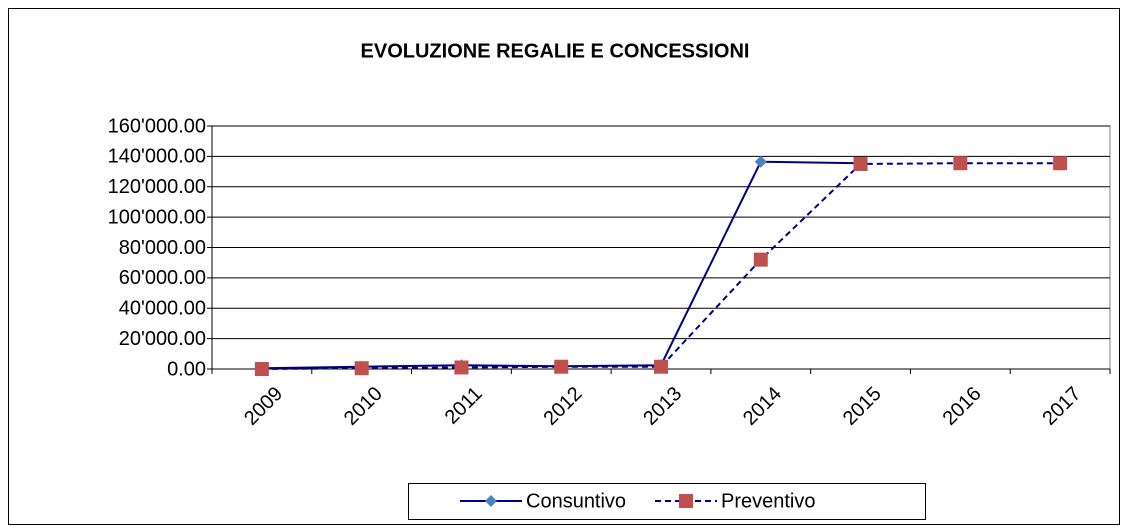 Image resolution: width=1129 pixels, height=531 pixels. I want to click on y-tick-label: 0.00, so click(186, 369).